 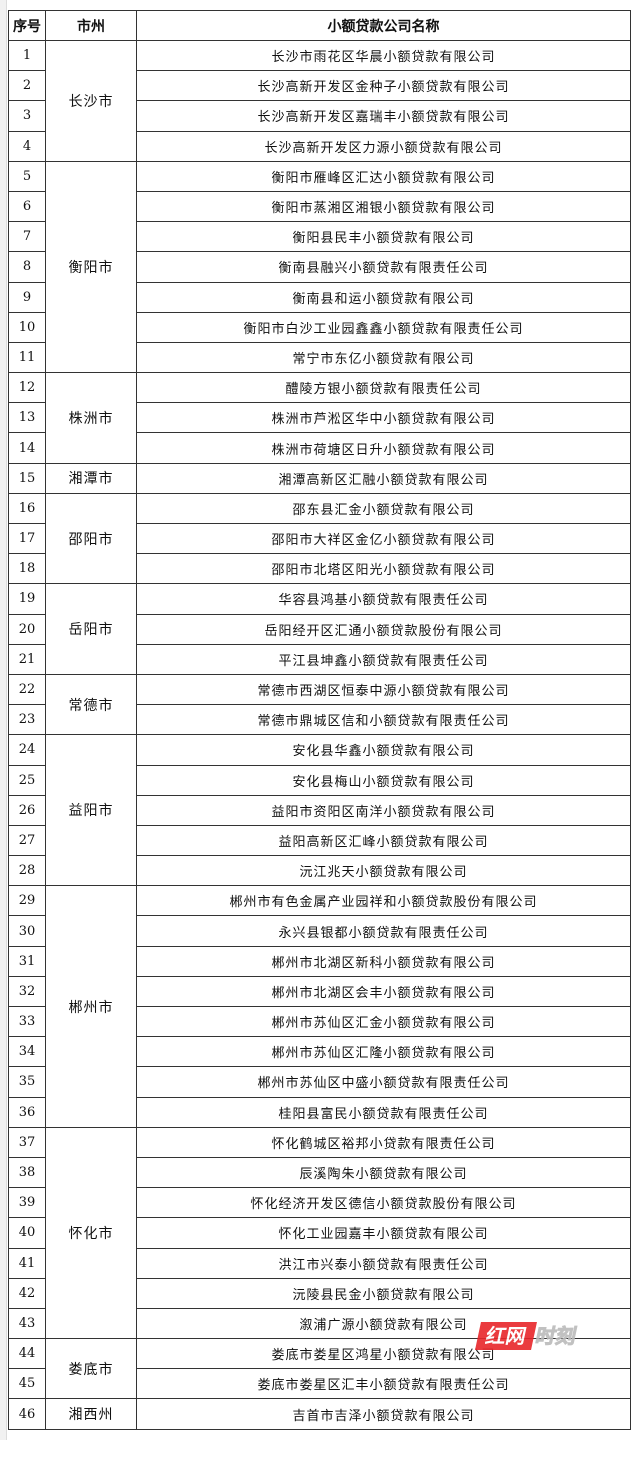 What do you see at coordinates (383, 810) in the screenshot?
I see `company-name-cell: 益阳市资阳区南洋小额贷款有限公司` at bounding box center [383, 810].